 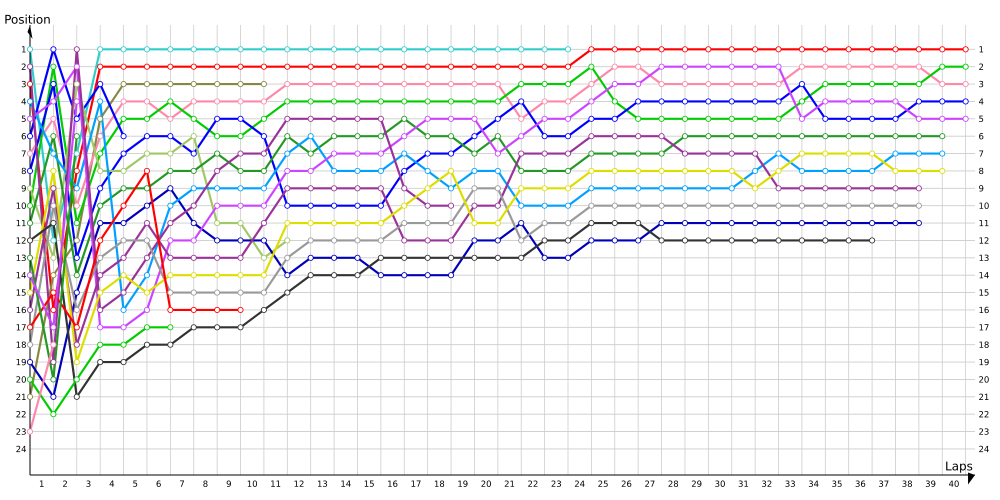 I want to click on y-tick-label: 12, so click(x=21, y=240).